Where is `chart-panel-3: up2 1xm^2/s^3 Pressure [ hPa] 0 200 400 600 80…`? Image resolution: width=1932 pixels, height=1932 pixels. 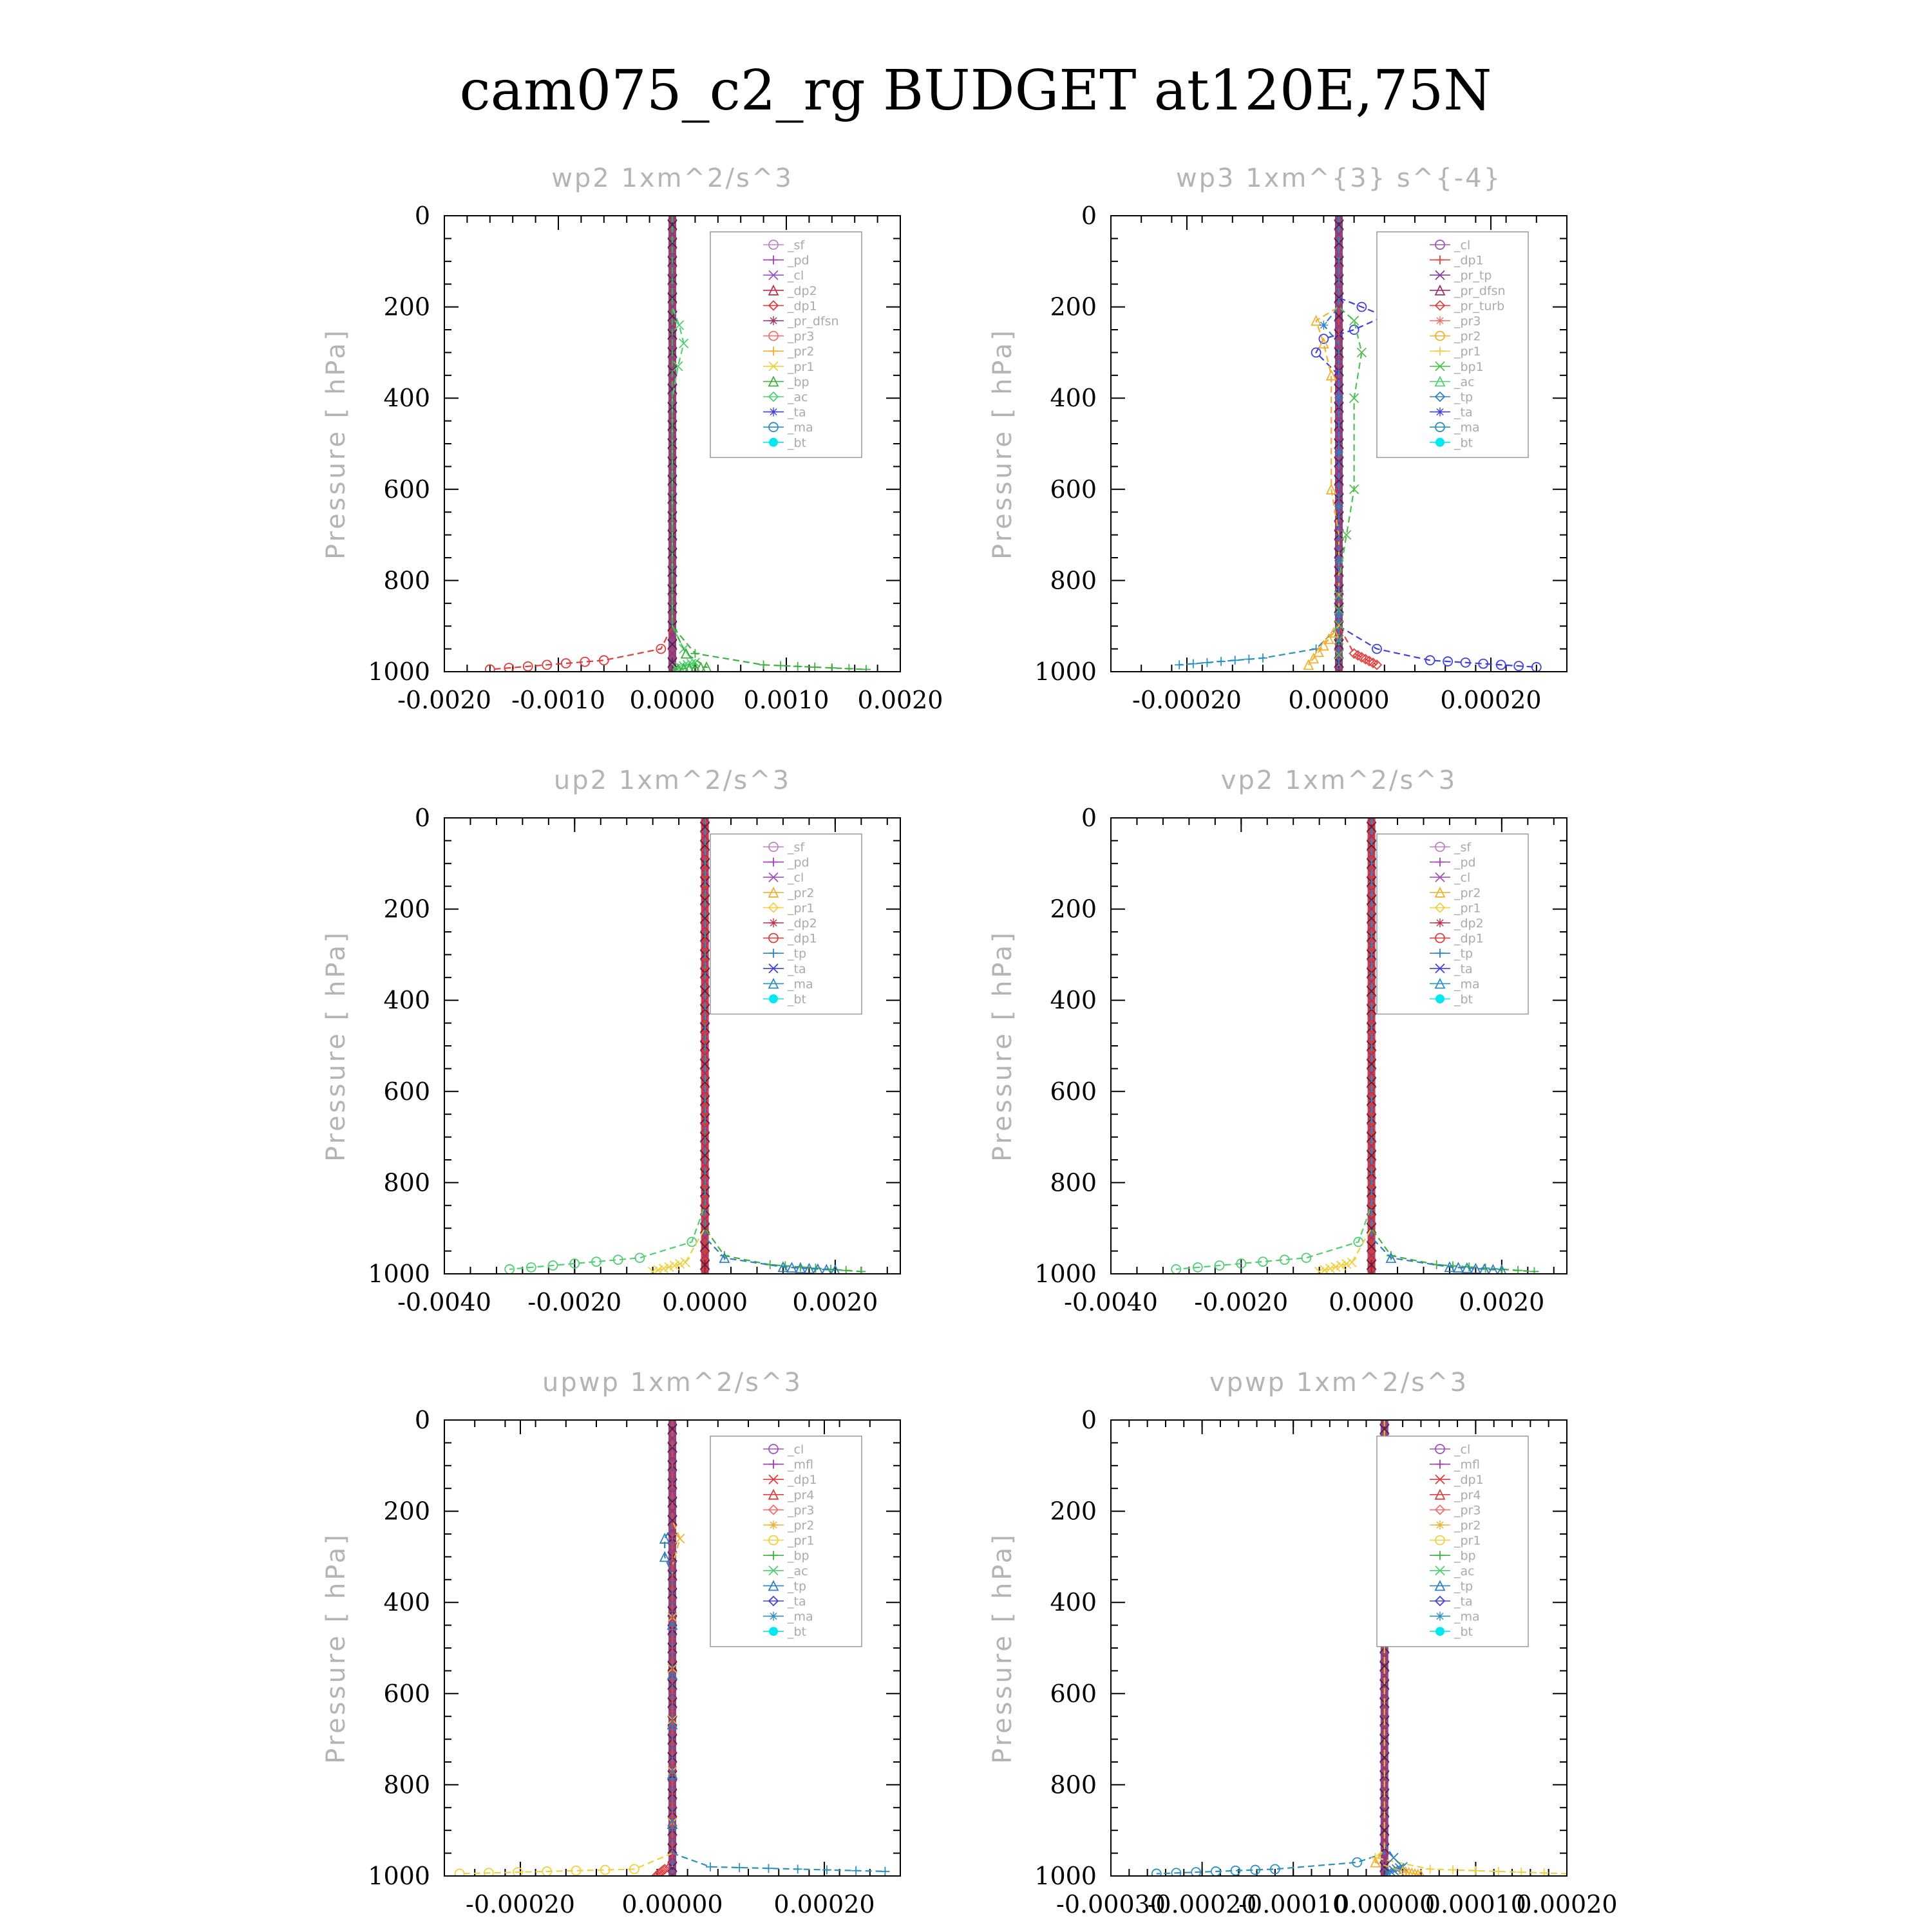
chart-panel-3: up2 1xm^2/s^3 Pressure [ hPa] 0 200 400 600 80… is located at coordinates (611, 1041).